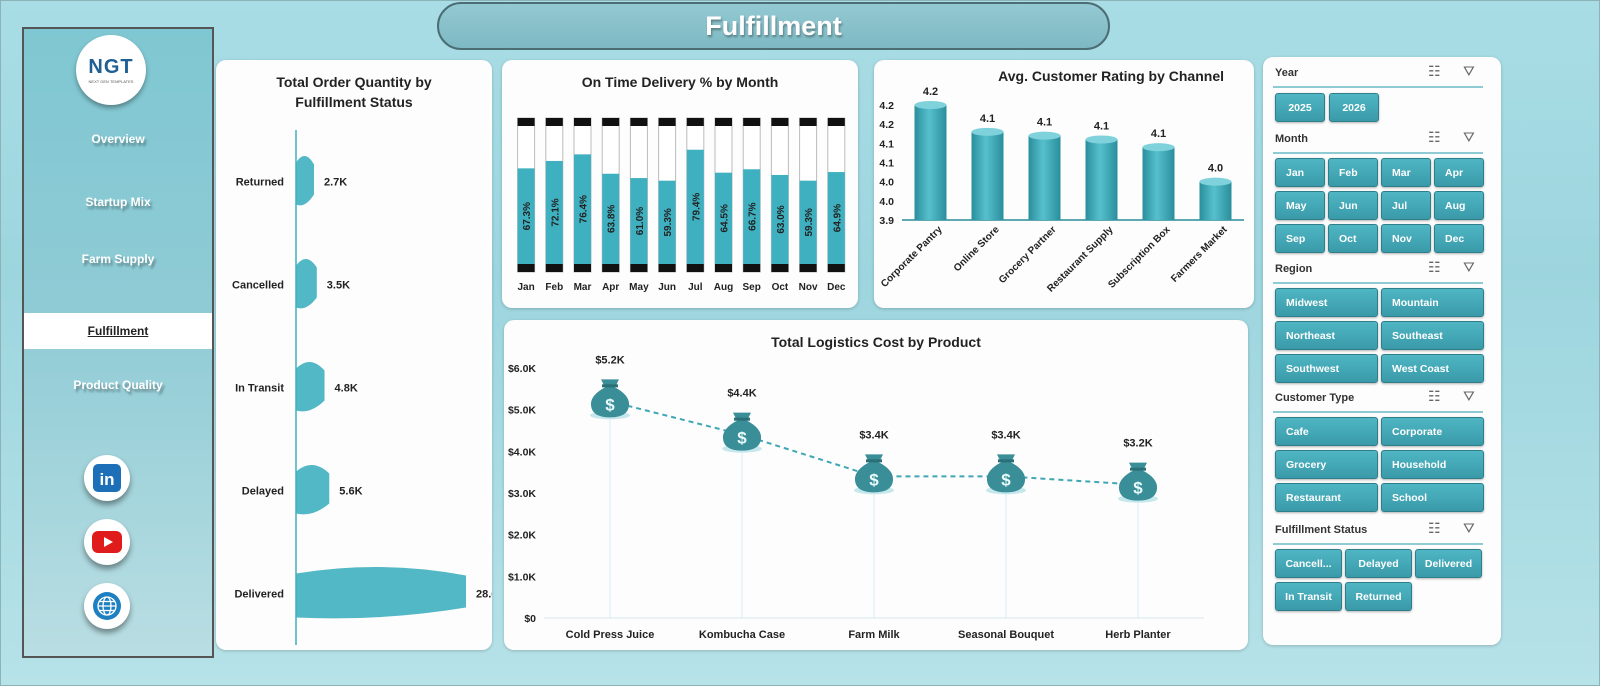 The height and width of the screenshot is (686, 1600). Describe the element at coordinates (611, 268) in the screenshot. I see `ontime-cap-bottom-apr` at that location.